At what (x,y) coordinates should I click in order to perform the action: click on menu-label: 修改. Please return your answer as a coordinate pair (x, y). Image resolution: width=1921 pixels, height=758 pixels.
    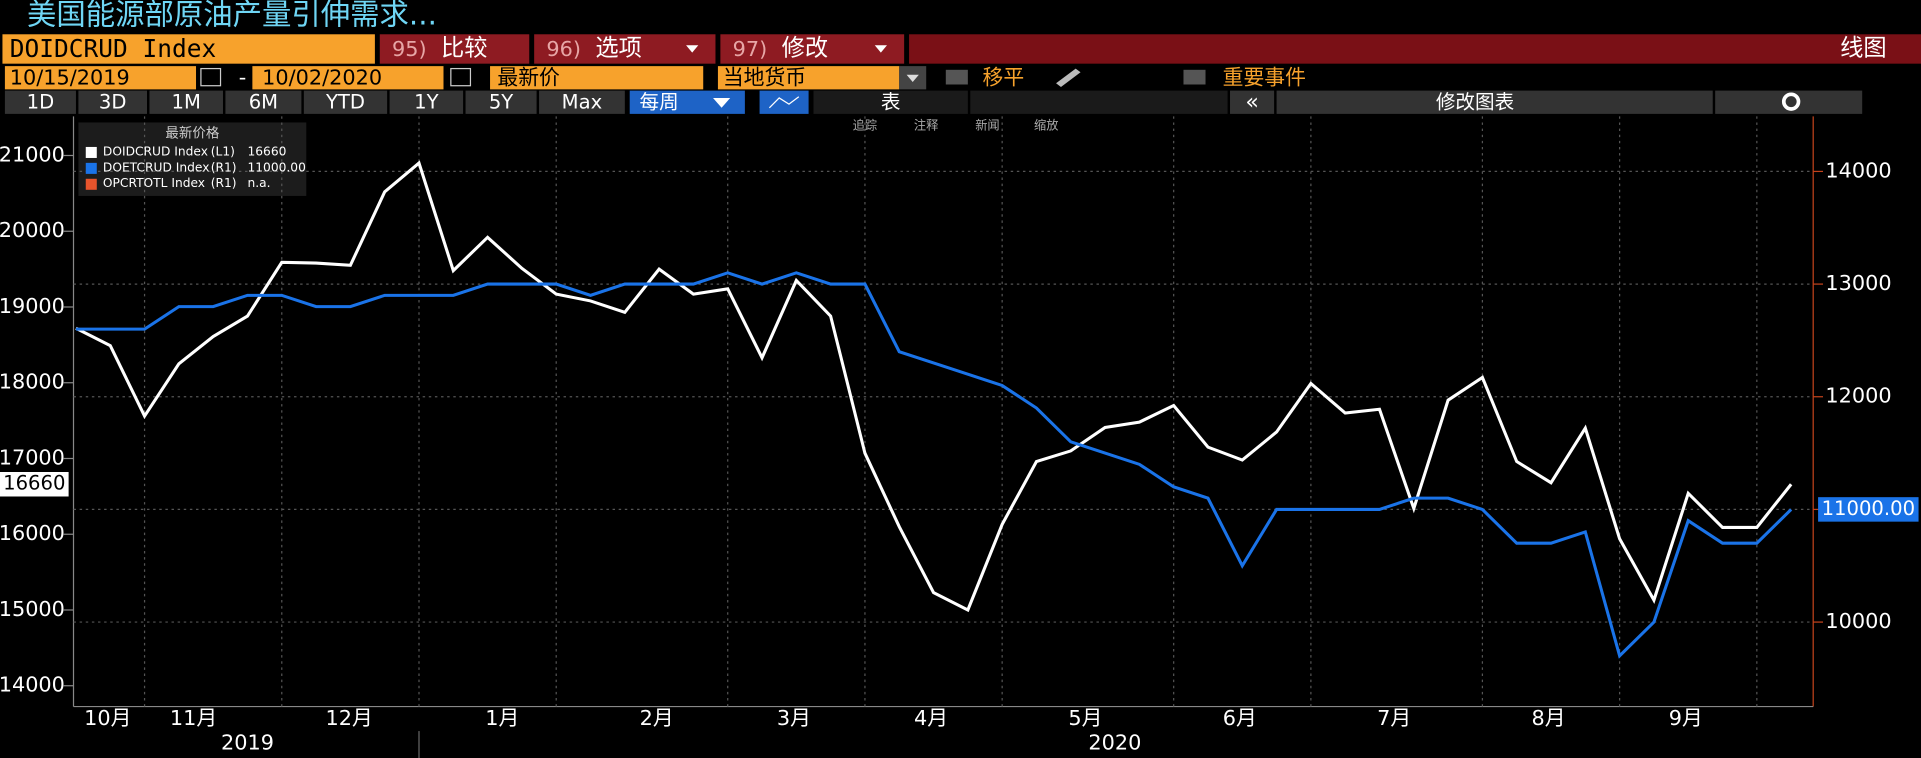
    Looking at the image, I should click on (805, 47).